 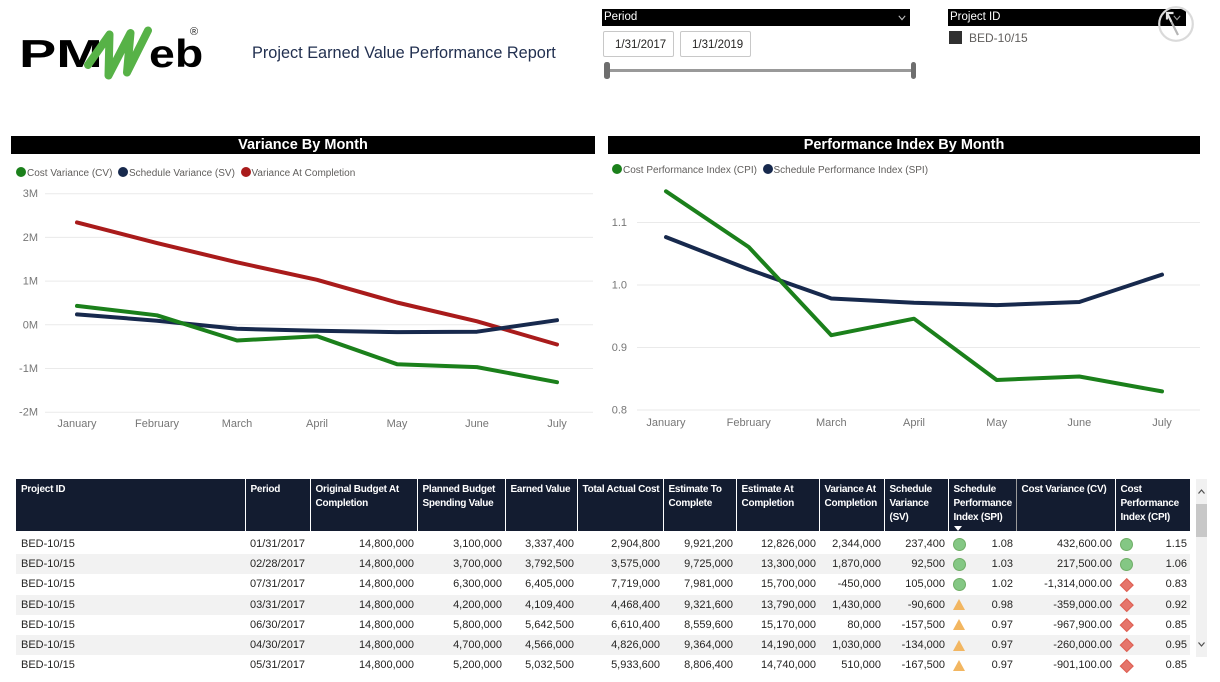 I want to click on svg-text: 0.8, so click(x=619, y=411).